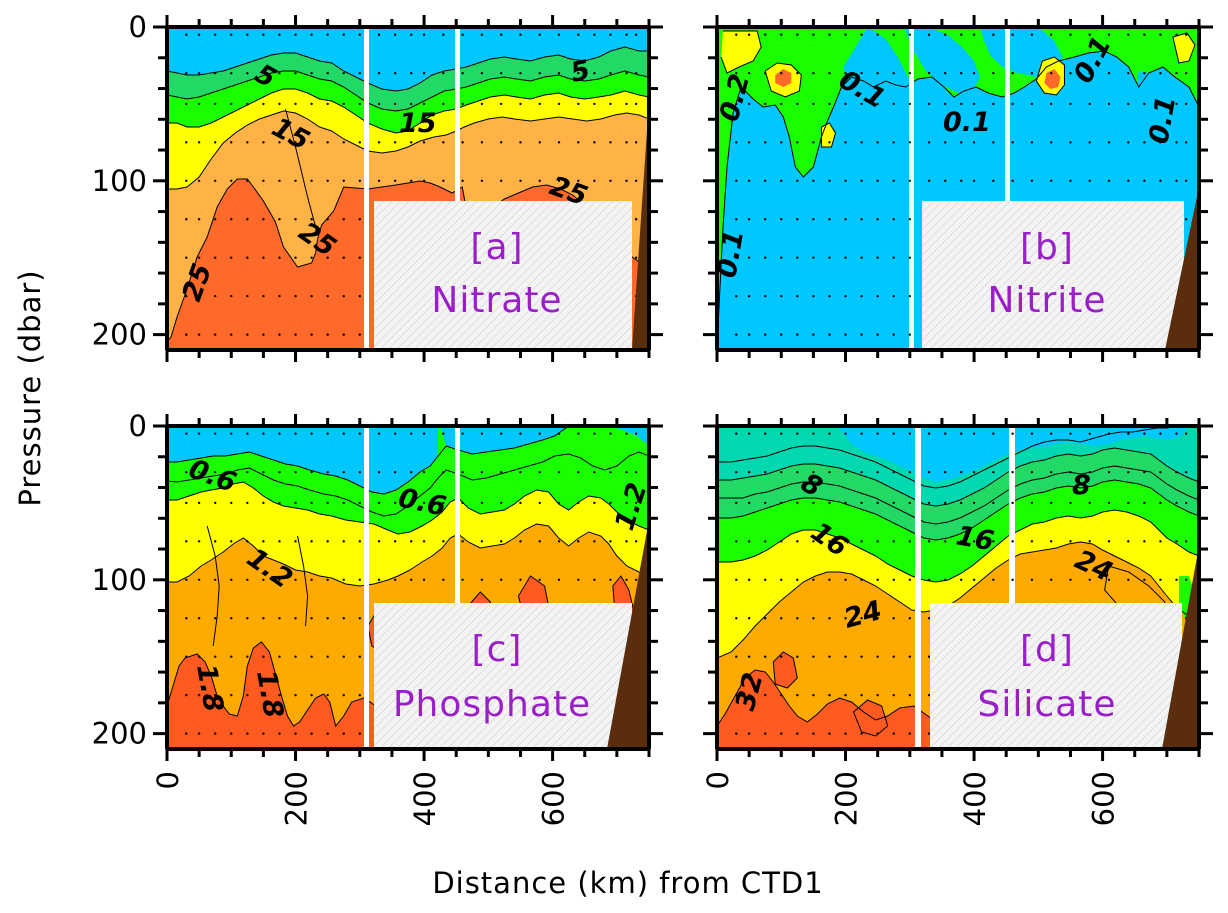 This screenshot has width=1228, height=913. I want to click on panel-a: 5 15 15 5 25 25 25 [a] Nitrate, so click(407, 188).